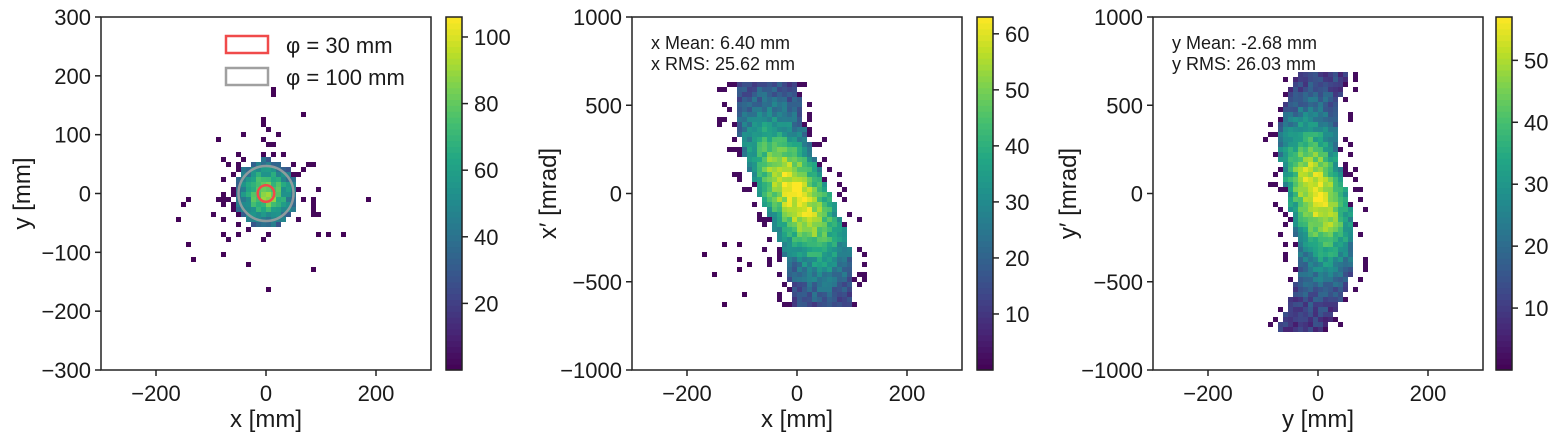 This screenshot has height=441, width=1562. Describe the element at coordinates (1118, 17) in the screenshot. I see `y-tick-label: 1000` at that location.